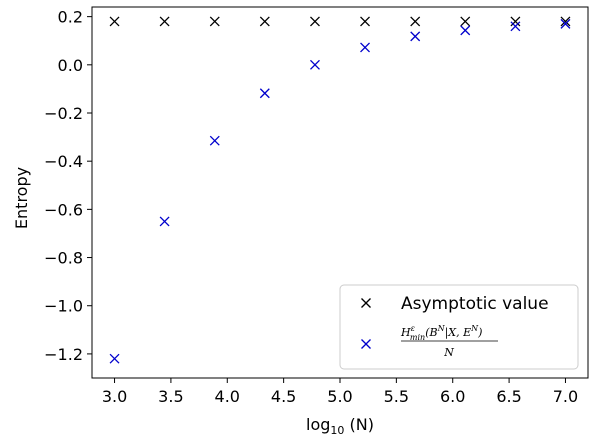  I want to click on legend-marker-asymptotic, so click(366, 303).